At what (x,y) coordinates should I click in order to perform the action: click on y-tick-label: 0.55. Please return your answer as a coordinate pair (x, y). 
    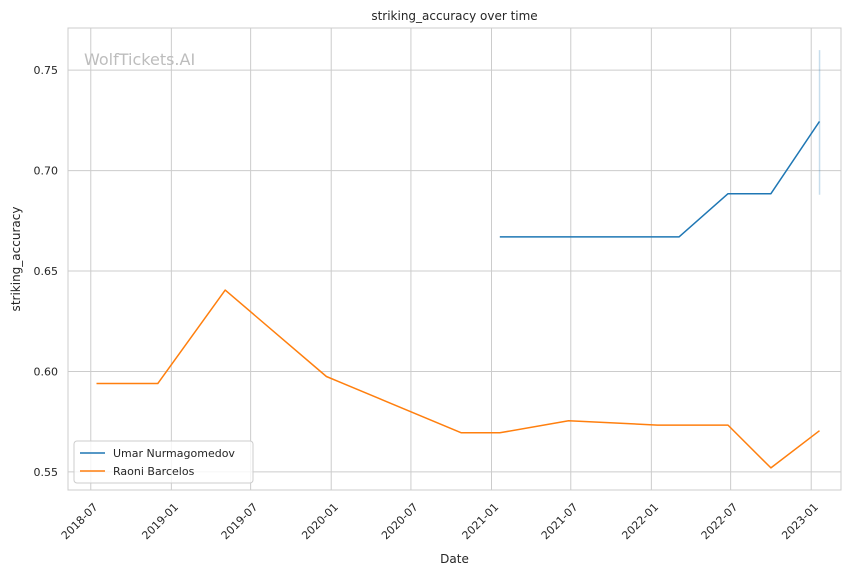
    Looking at the image, I should click on (46, 472).